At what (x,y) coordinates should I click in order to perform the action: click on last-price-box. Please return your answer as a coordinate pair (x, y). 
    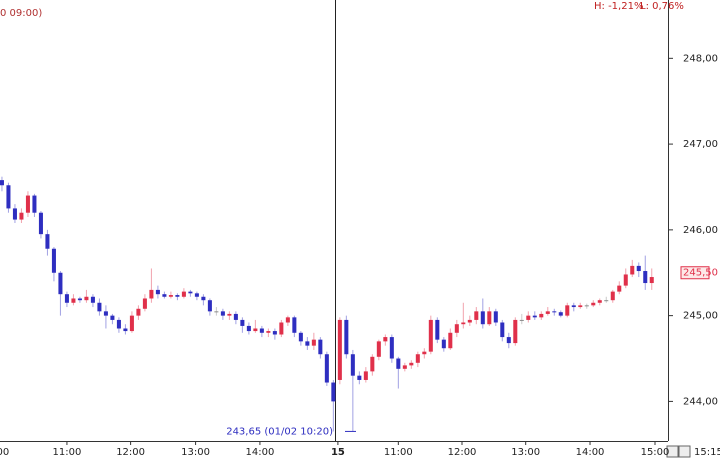
    Looking at the image, I should click on (695, 273).